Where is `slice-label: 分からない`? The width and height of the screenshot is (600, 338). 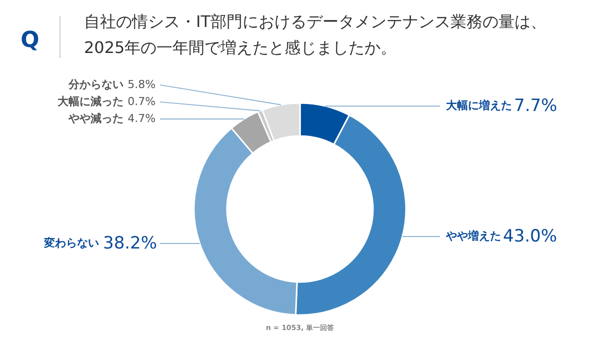 slice-label: 分からない is located at coordinates (96, 84).